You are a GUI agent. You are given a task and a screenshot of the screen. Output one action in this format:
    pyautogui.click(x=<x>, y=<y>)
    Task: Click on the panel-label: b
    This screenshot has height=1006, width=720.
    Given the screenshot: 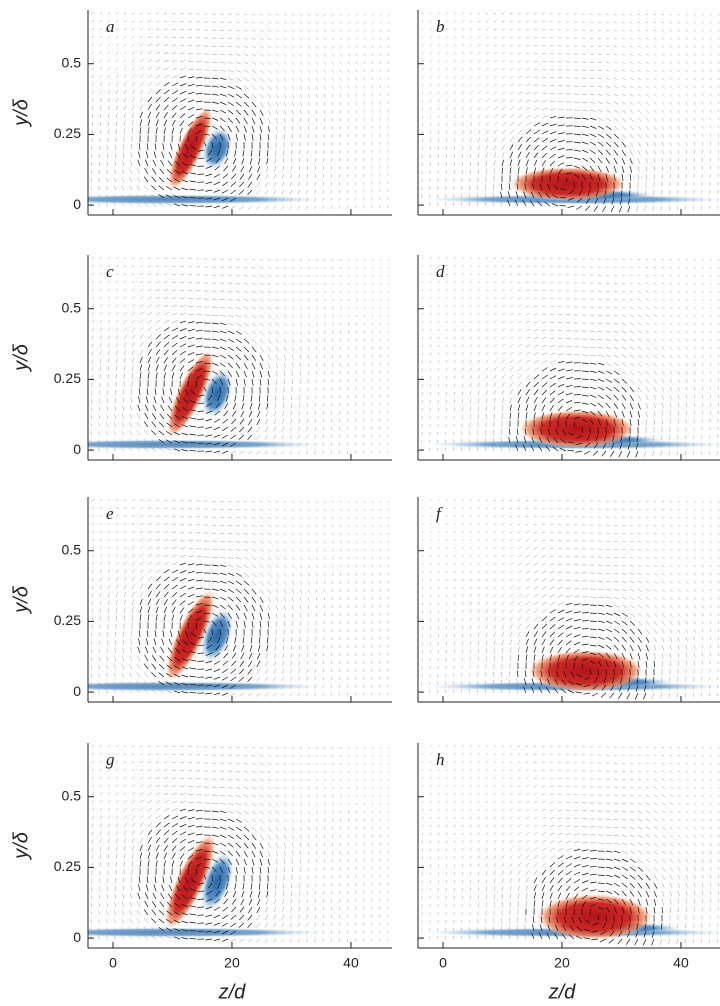 What is the action you would take?
    pyautogui.click(x=440, y=26)
    